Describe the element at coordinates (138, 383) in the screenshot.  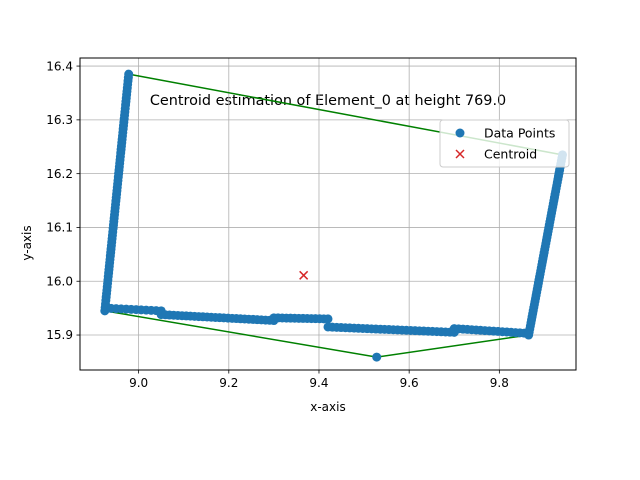
I see `x-tick-label: 9.0` at that location.